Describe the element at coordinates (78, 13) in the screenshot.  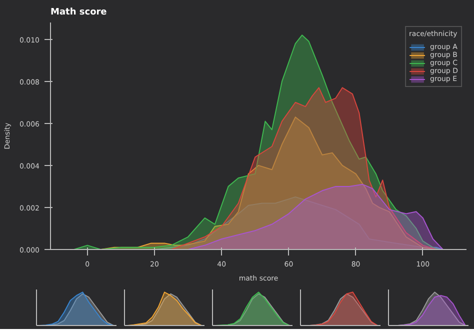
I see `chart-title: Math score` at that location.